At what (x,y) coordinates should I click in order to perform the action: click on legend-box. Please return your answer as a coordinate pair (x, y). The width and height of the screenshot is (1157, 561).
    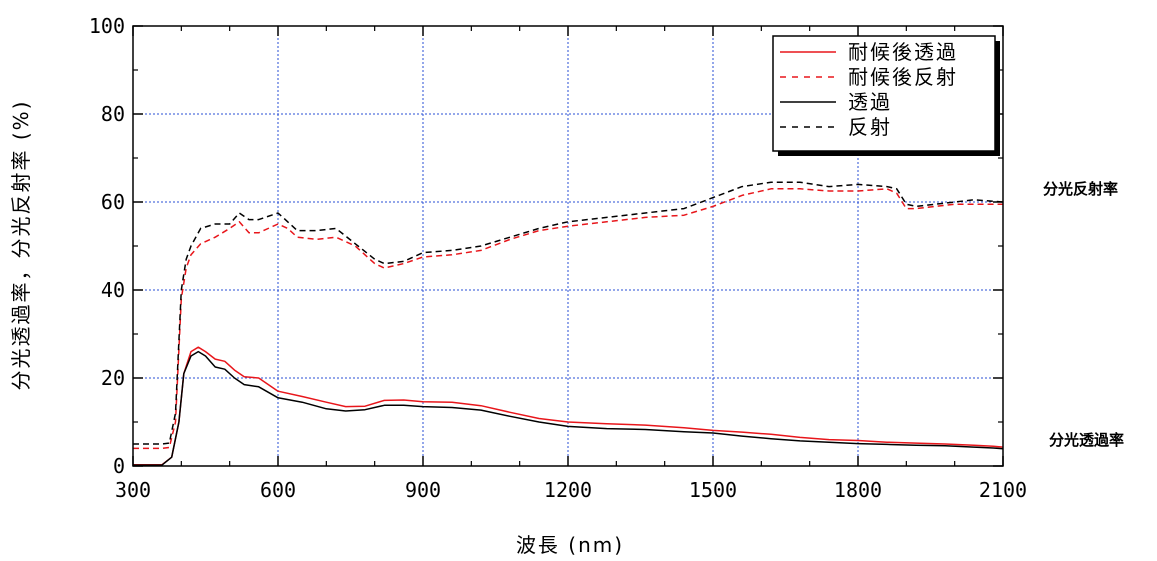
    Looking at the image, I should click on (884, 93).